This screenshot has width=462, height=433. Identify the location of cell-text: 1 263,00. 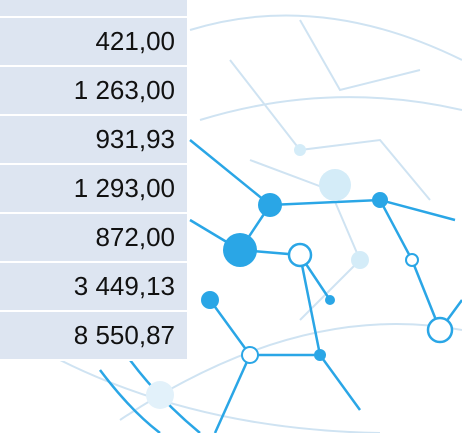
(124, 90).